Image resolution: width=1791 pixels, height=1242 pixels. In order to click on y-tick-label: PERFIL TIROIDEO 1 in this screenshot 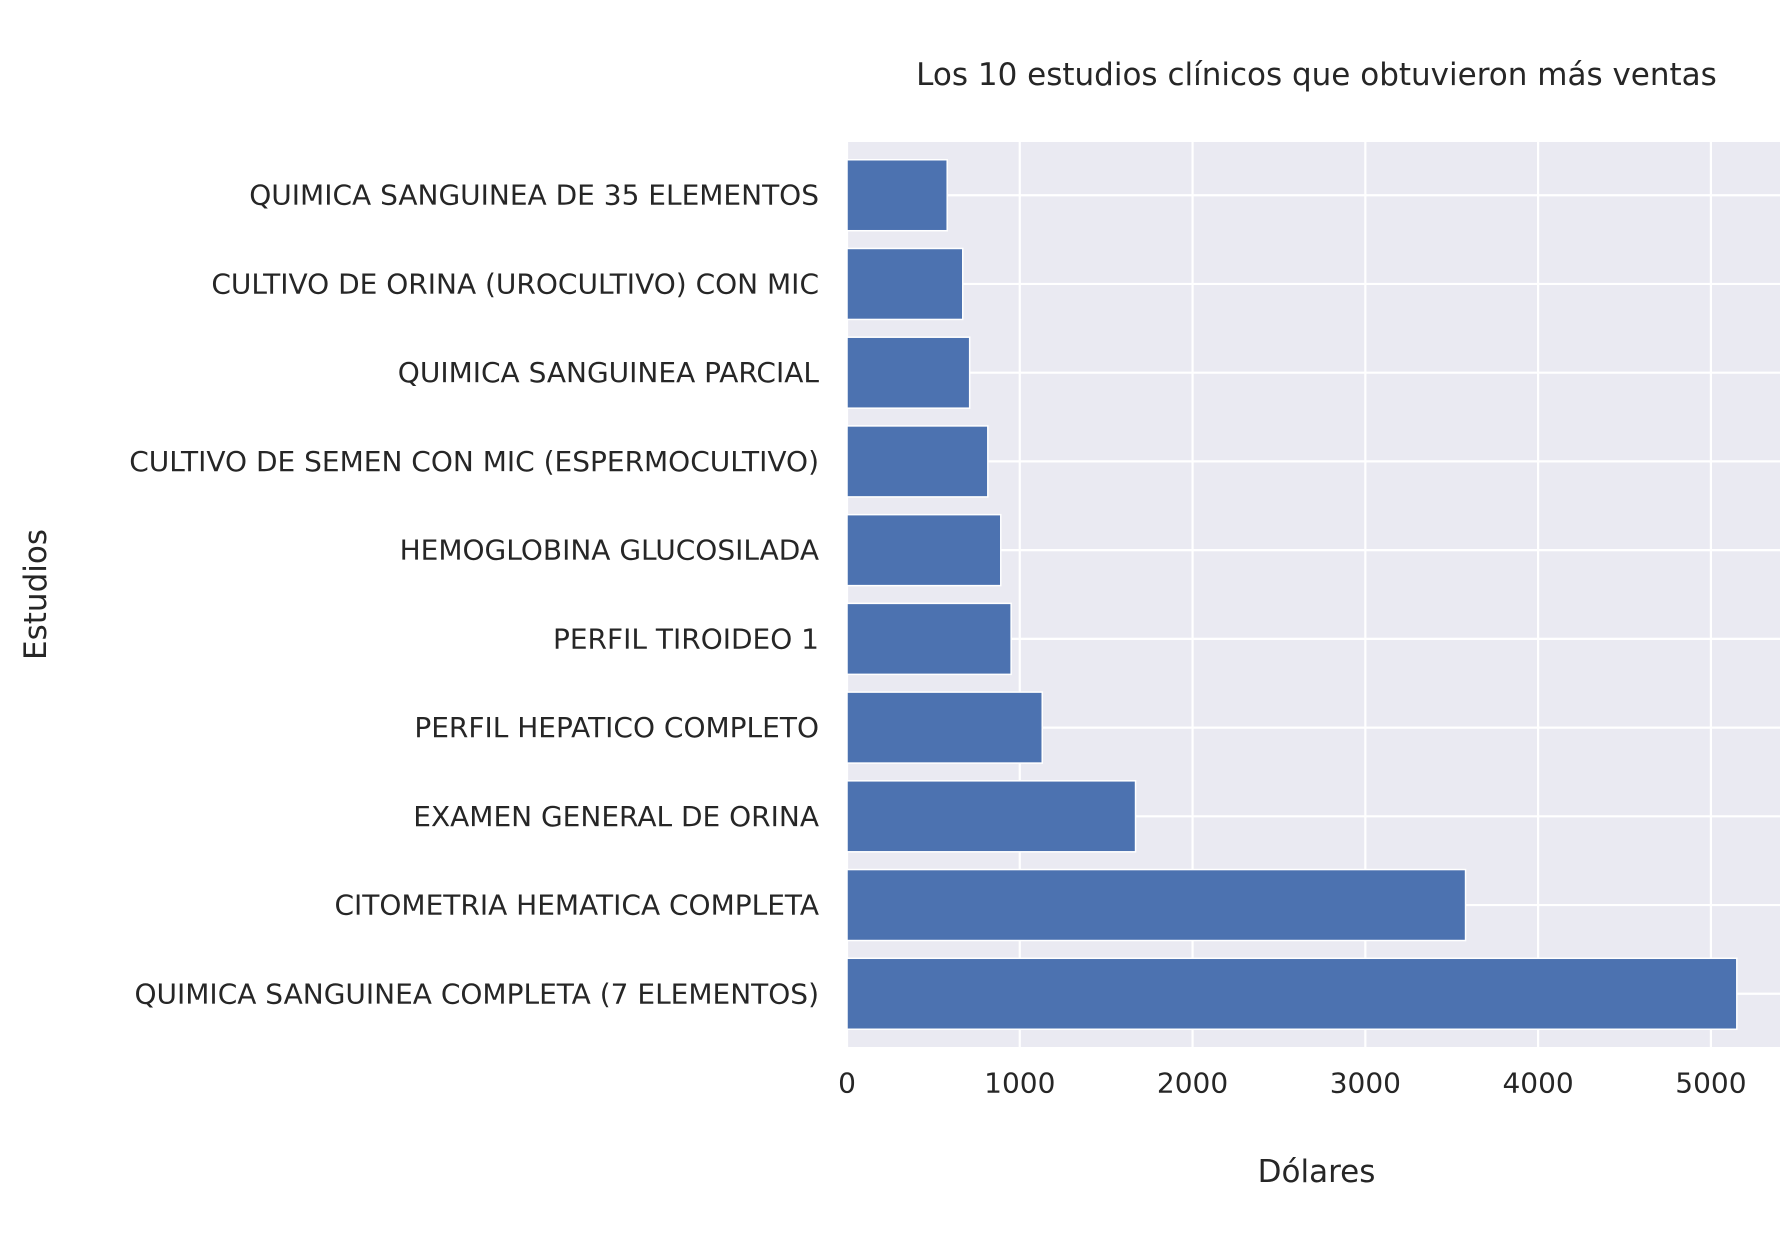, I will do `click(686, 638)`.